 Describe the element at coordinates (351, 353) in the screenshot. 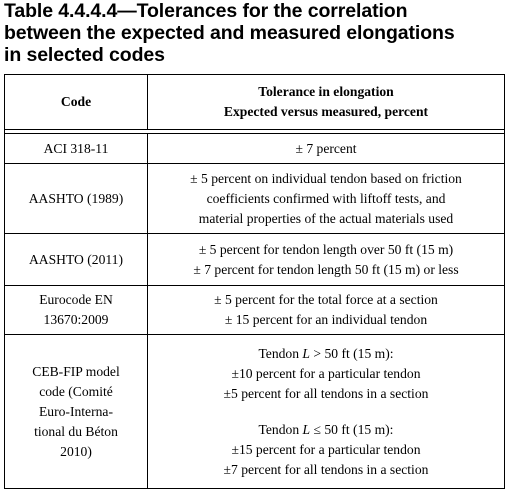

I see `condition-text: > 50 ft (15 m):` at that location.